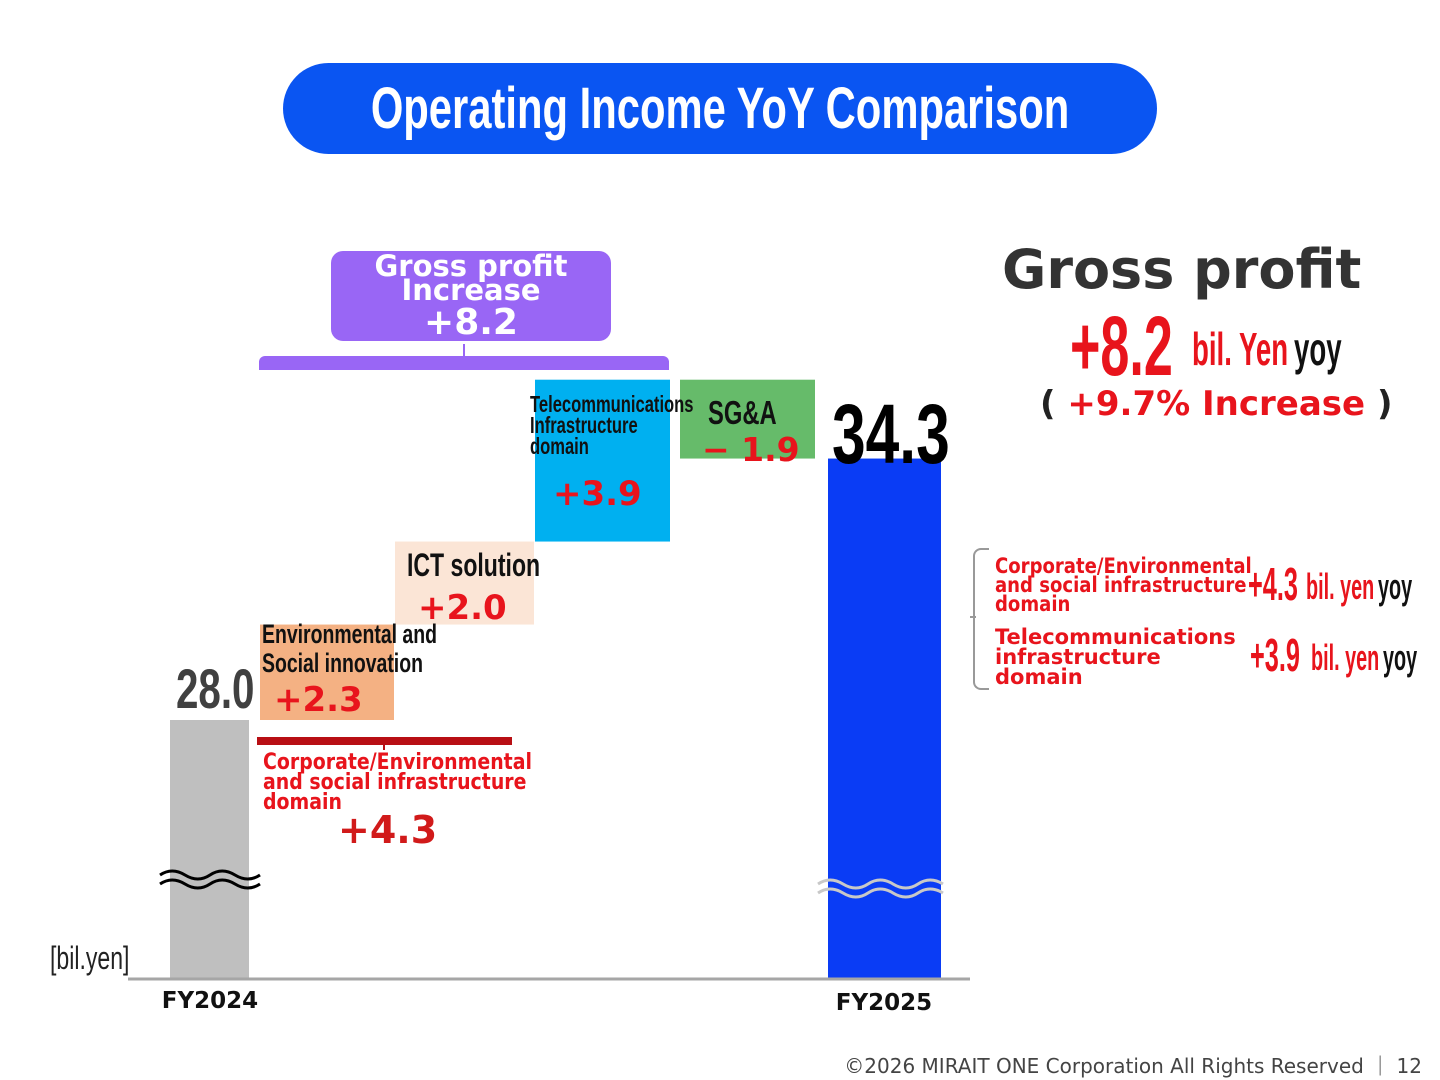  Describe the element at coordinates (209, 849) in the screenshot. I see `bar-fy2024` at that location.